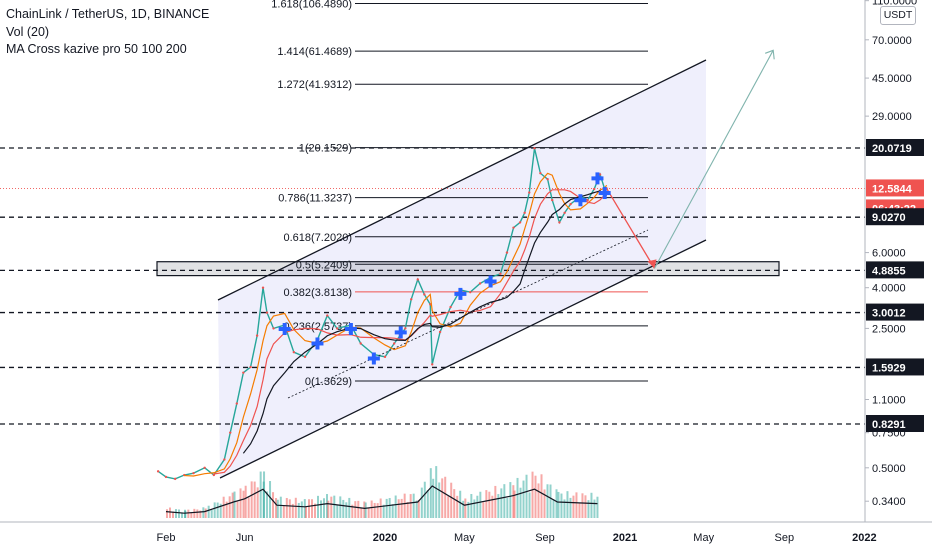 The width and height of the screenshot is (932, 550). I want to click on currency-button: USDT, so click(898, 15).